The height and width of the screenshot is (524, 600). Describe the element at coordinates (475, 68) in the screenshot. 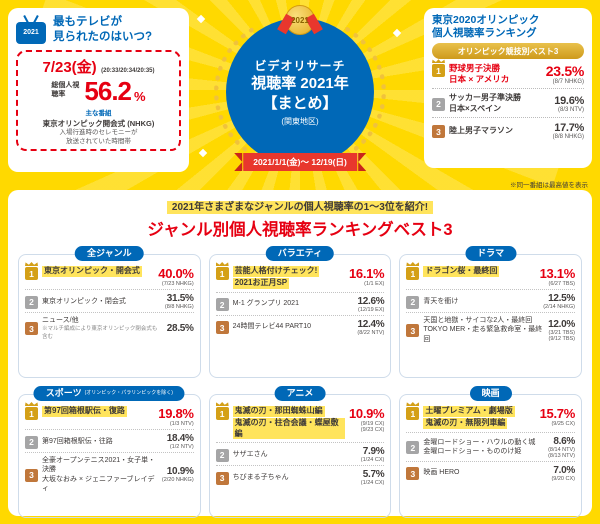

I see `program-name: 野球男子決勝` at that location.